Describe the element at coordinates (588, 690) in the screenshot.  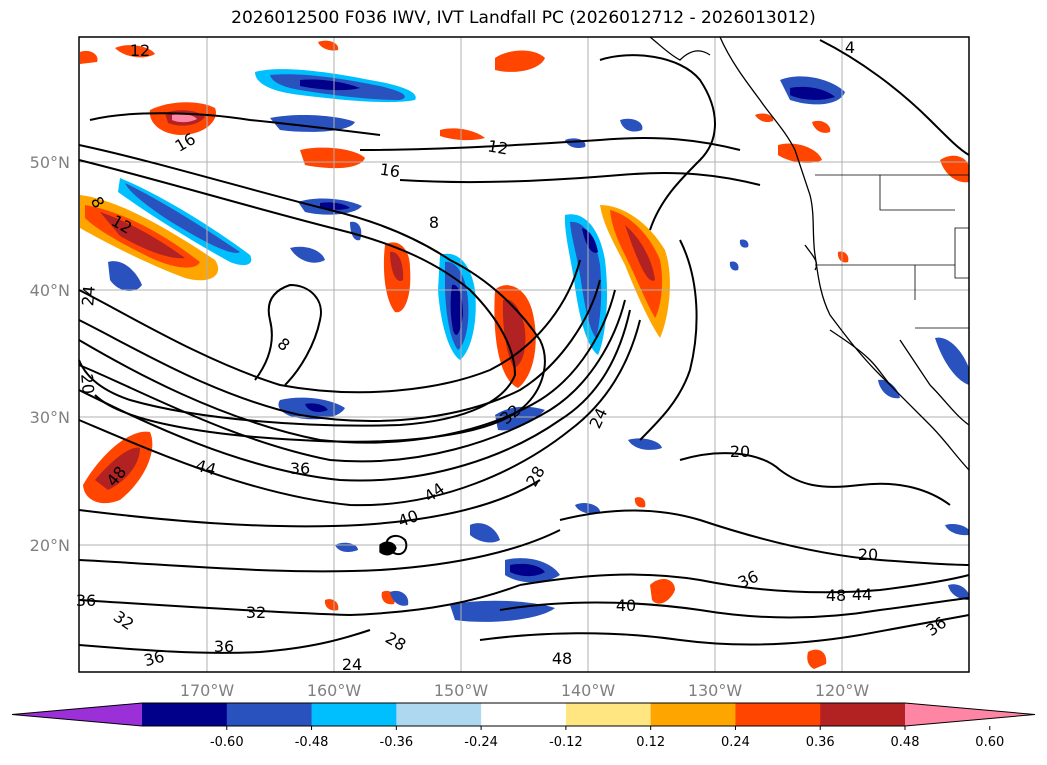
I see `lon-label: 140°W` at that location.